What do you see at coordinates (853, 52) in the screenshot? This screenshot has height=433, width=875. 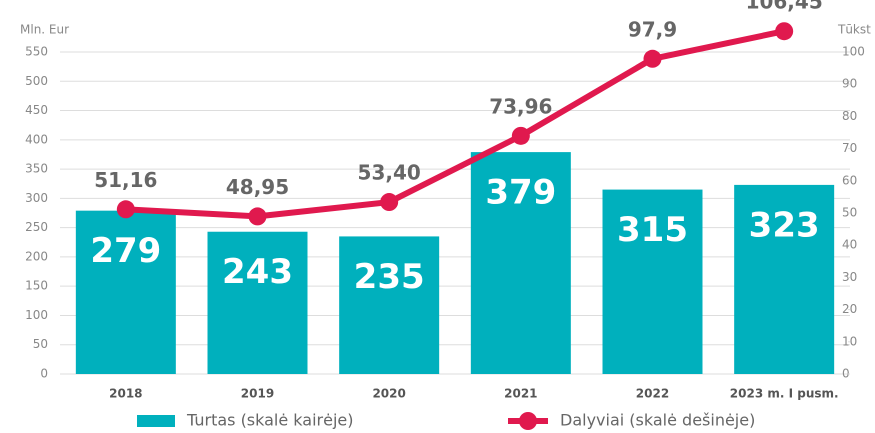 I see `y2-tick-label: 100` at bounding box center [853, 52].